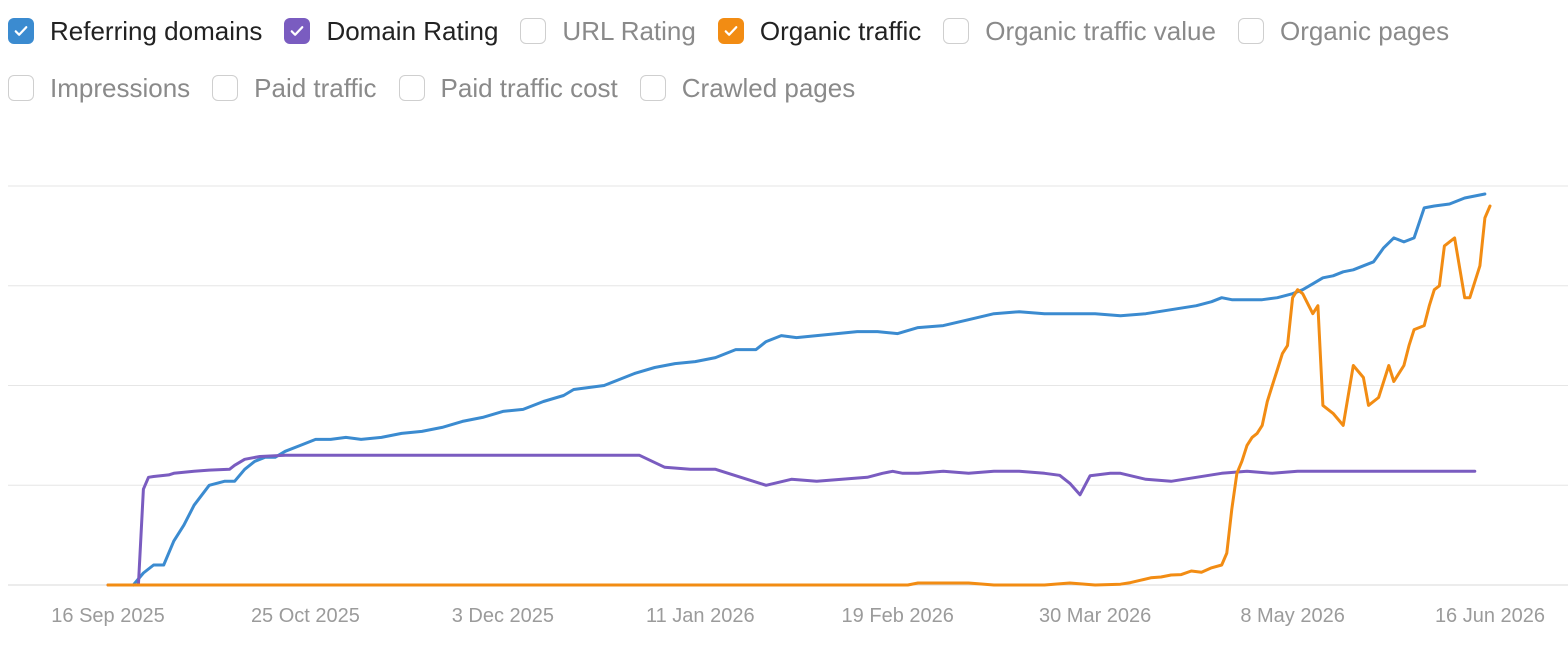  I want to click on toggle-label: Paid traffic cost, so click(529, 87).